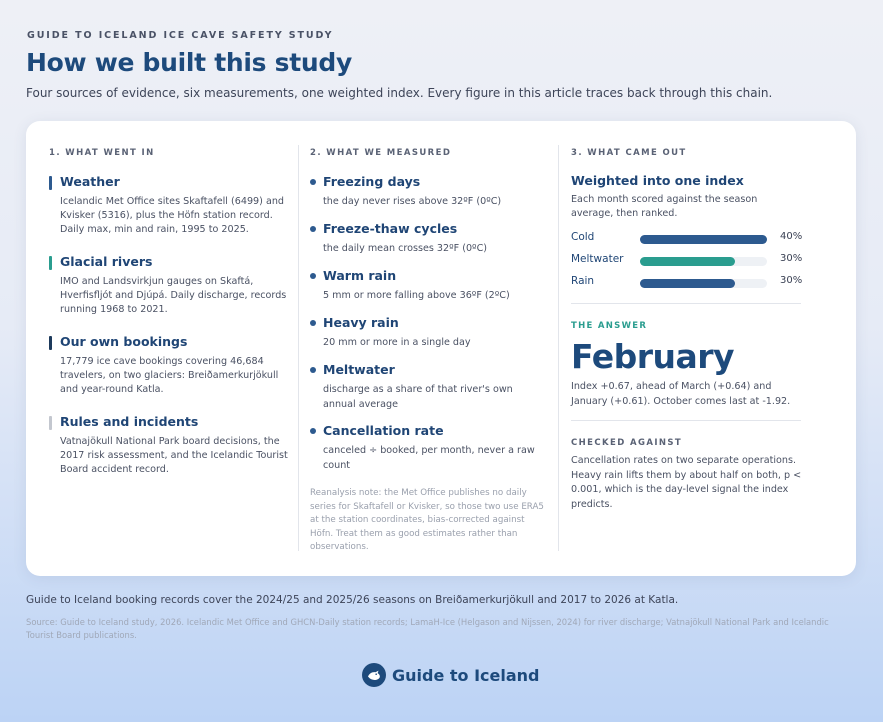 The height and width of the screenshot is (722, 883). I want to click on measure-title: Freezing days, so click(372, 181).